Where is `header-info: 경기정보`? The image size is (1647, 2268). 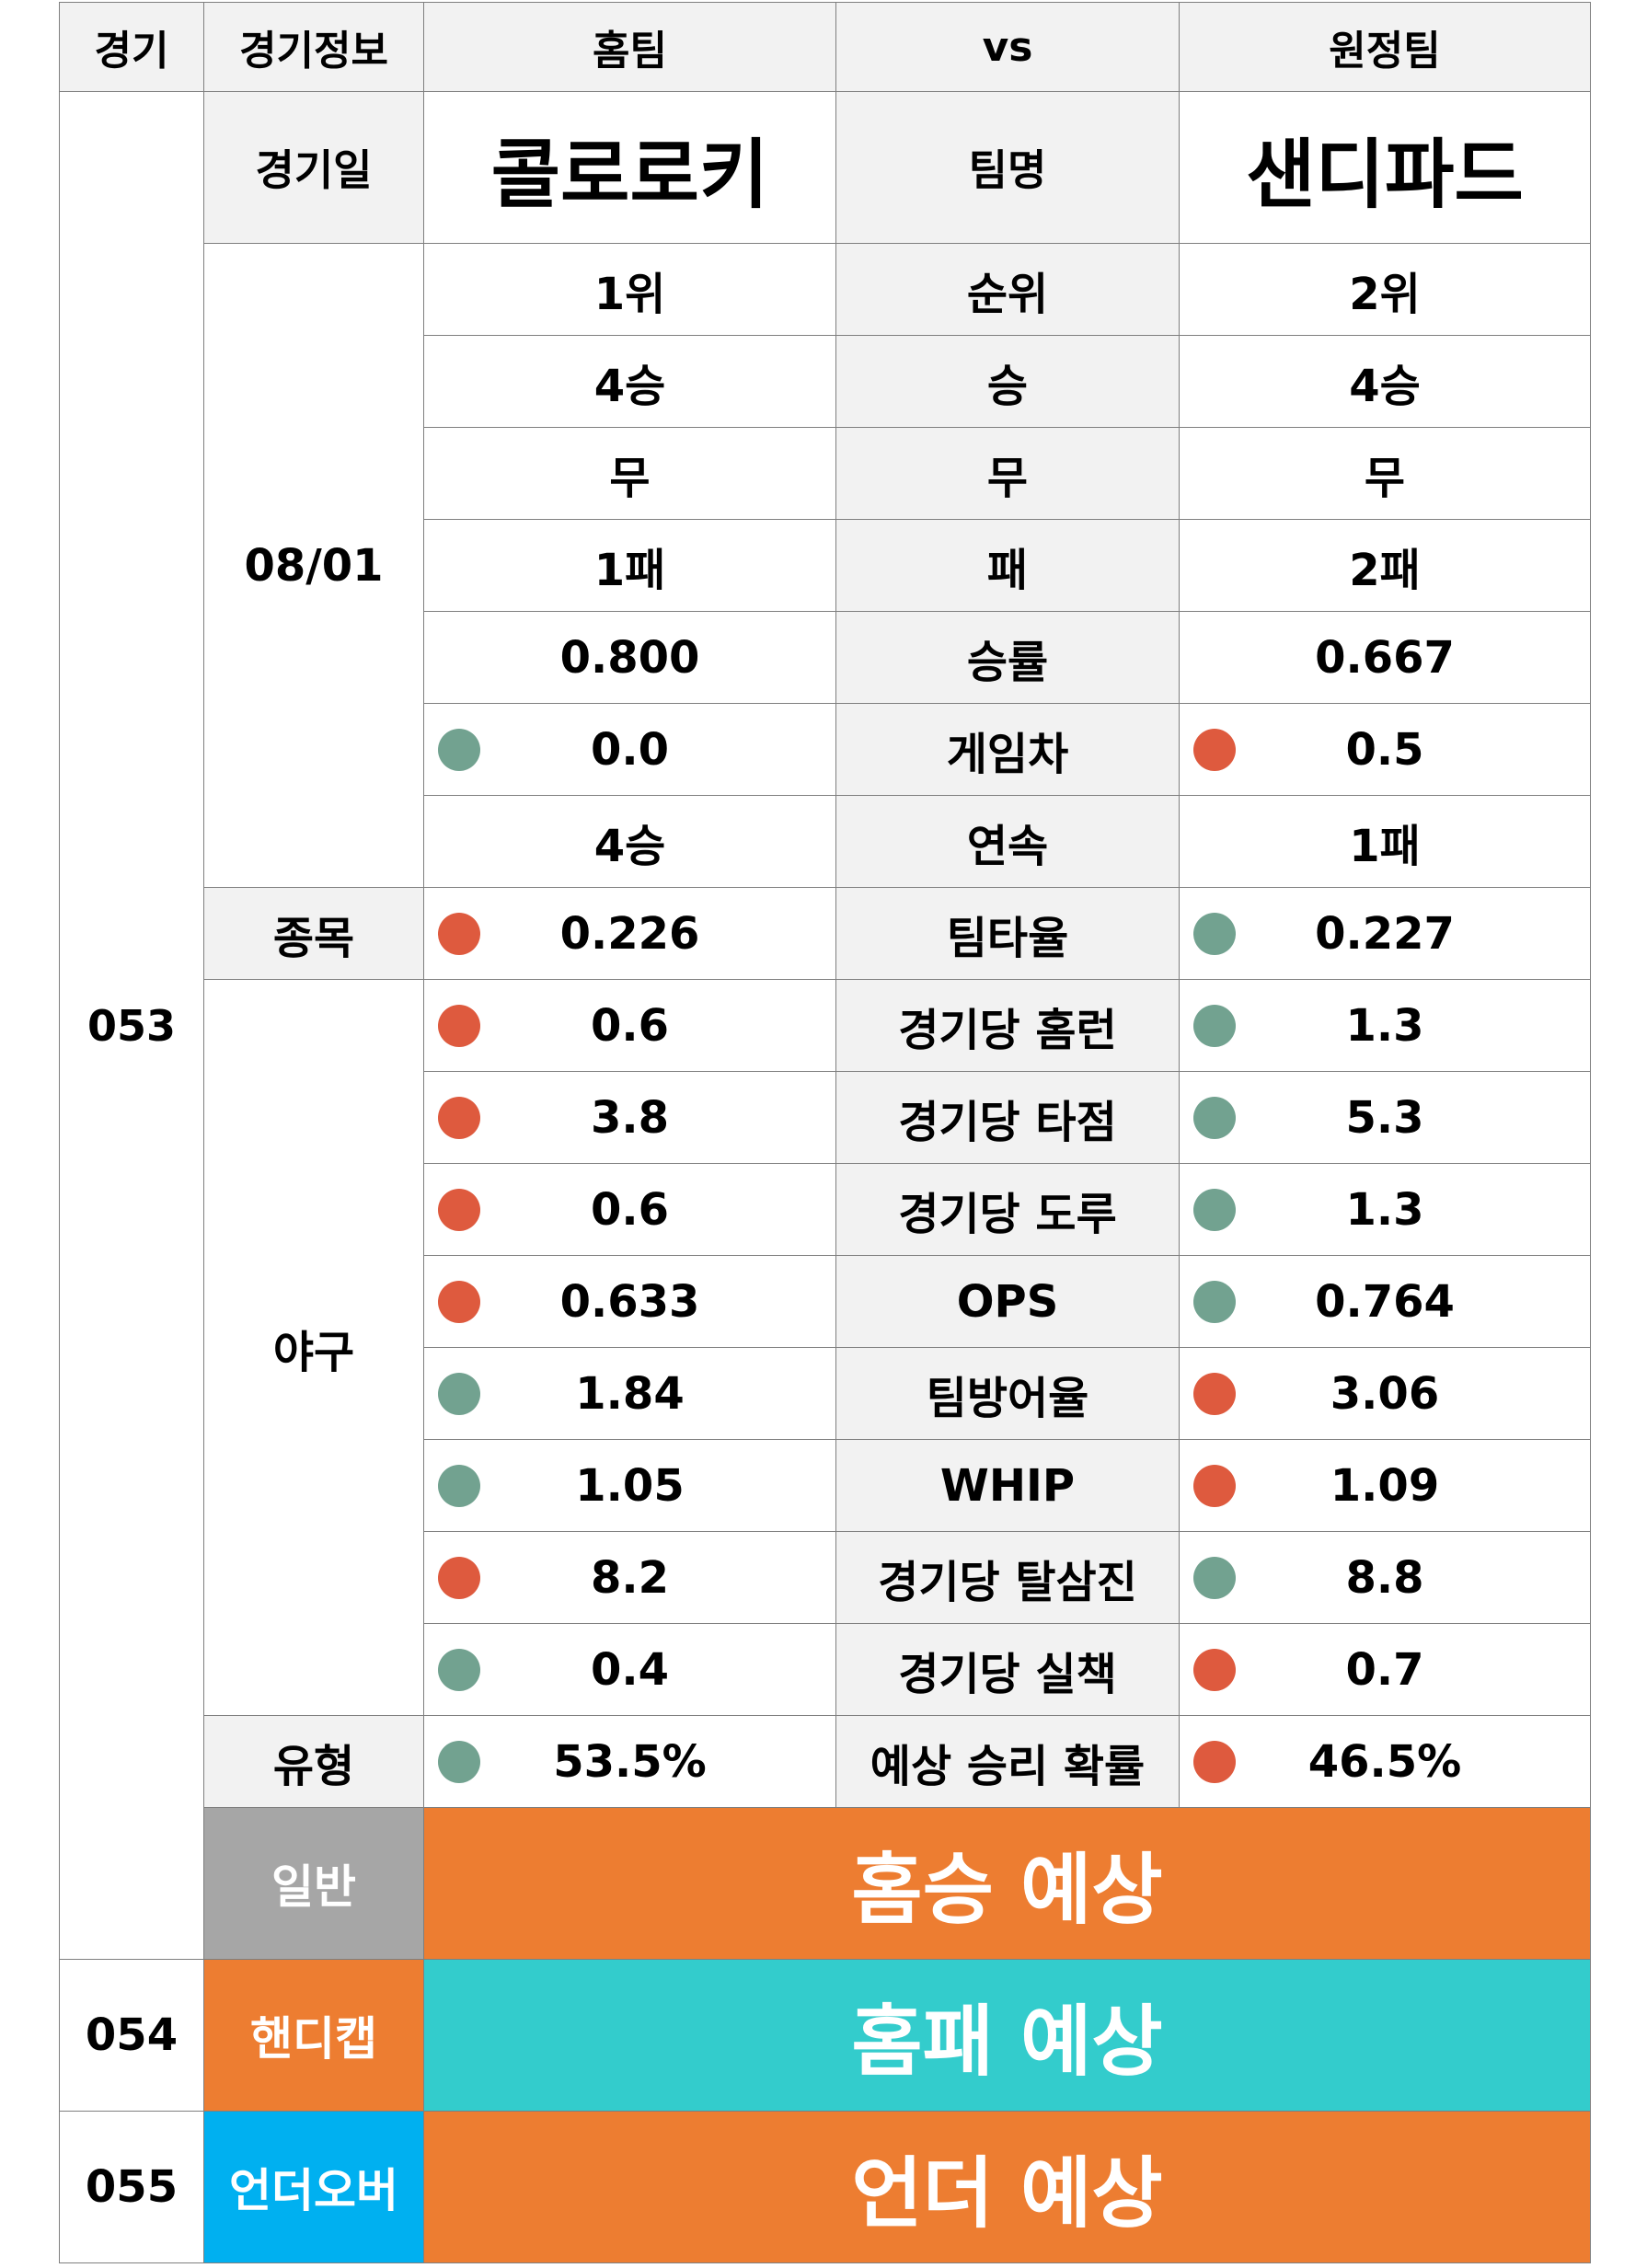 header-info: 경기정보 is located at coordinates (314, 47).